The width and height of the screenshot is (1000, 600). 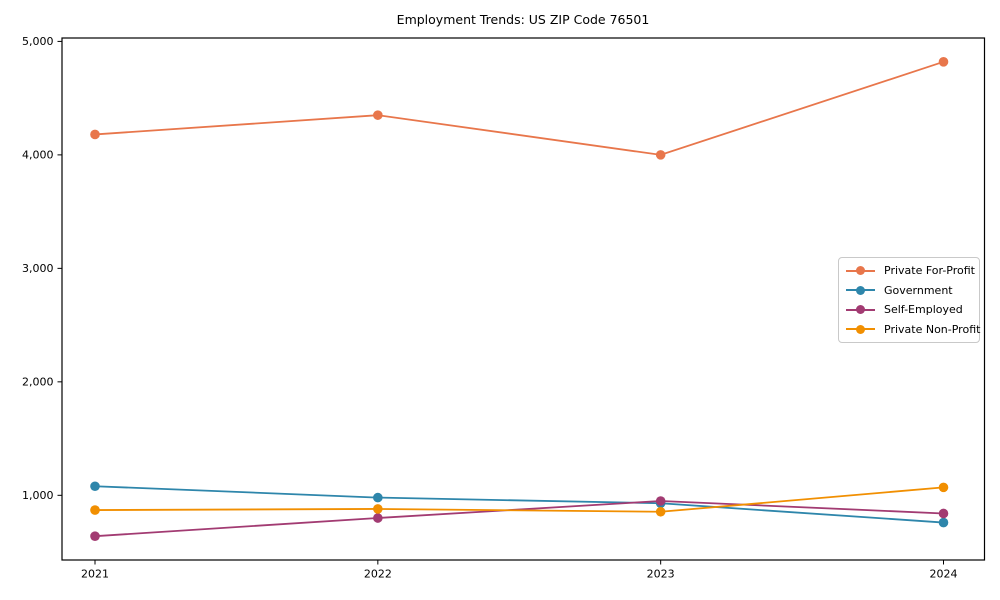 I want to click on legend-item-self-employed: Self-Employed, so click(x=909, y=310).